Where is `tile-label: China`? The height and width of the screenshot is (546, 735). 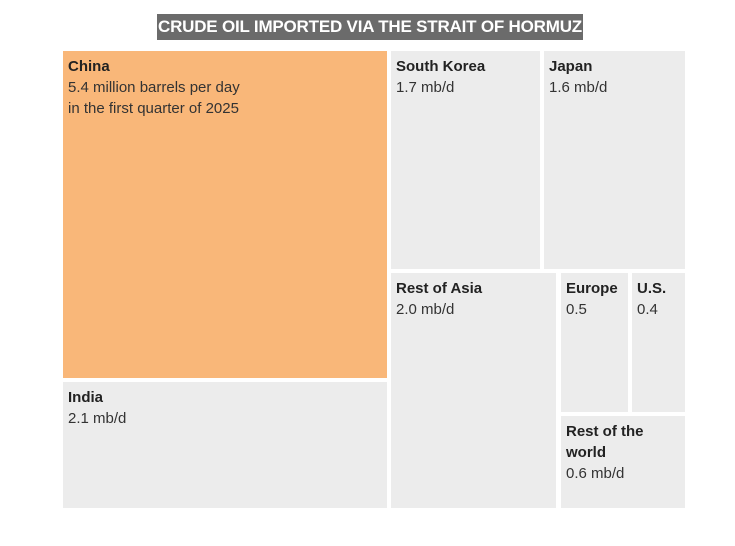
tile-label: China is located at coordinates (89, 66).